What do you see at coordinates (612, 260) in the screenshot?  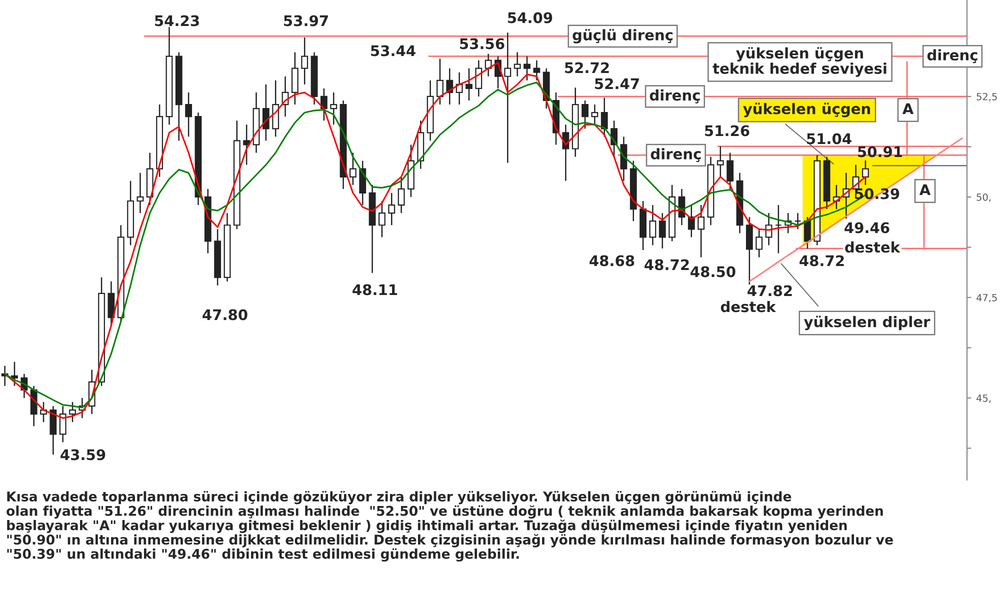 I see `annotation: 48.68` at bounding box center [612, 260].